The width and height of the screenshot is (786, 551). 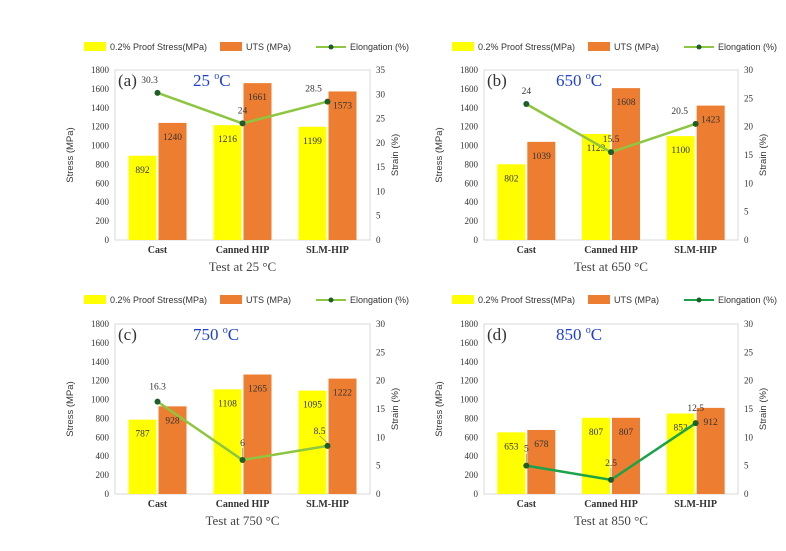 I want to click on panel-letter: (b), so click(x=497, y=80).